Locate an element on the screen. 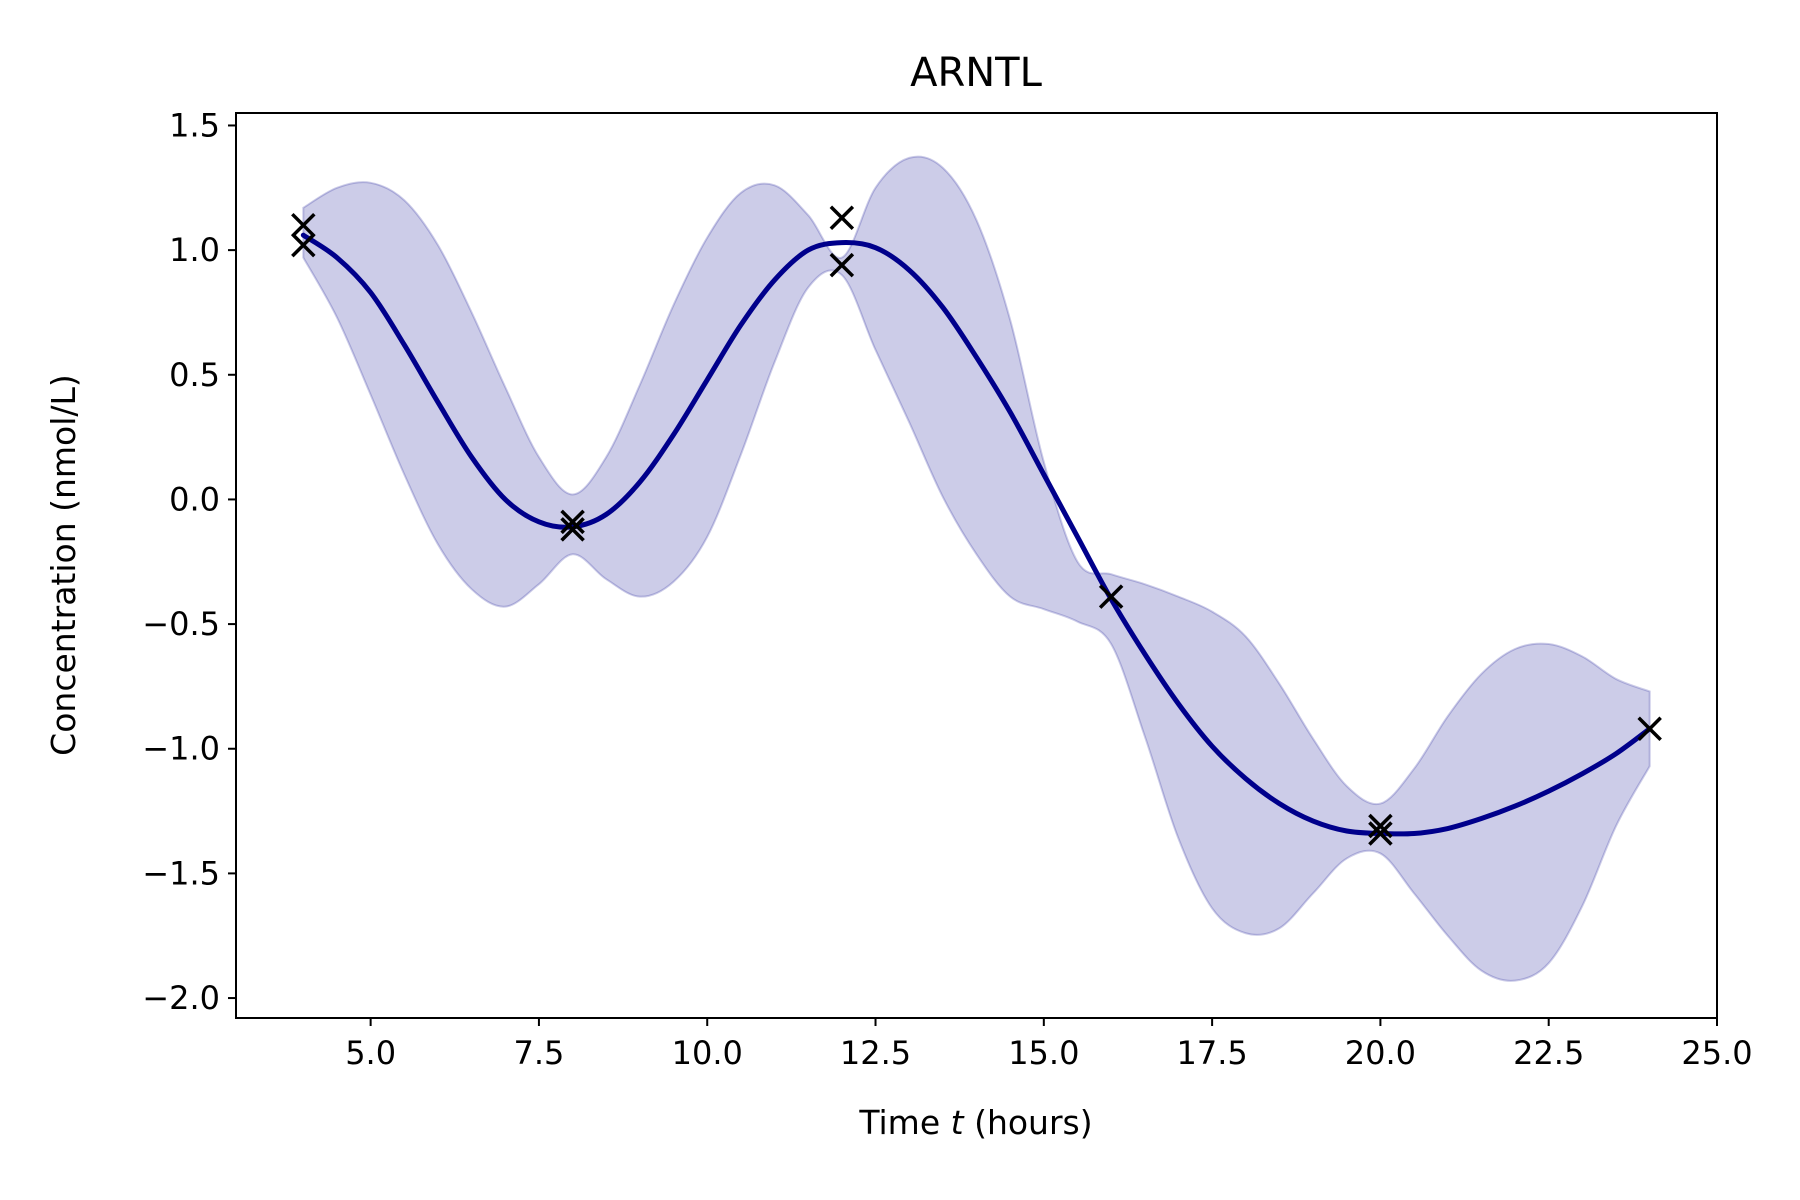  x-tick-label: 15.0 is located at coordinates (1043, 1053).